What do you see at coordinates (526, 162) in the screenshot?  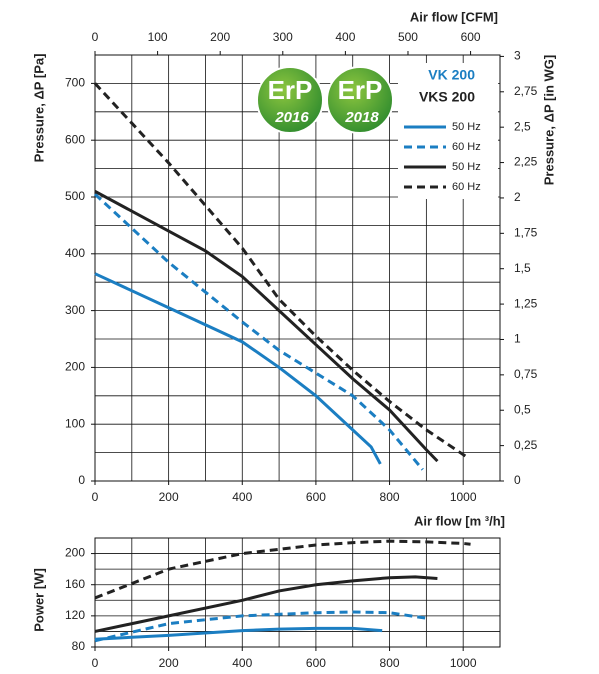 I see `y2-tick-label: 2,25` at bounding box center [526, 162].